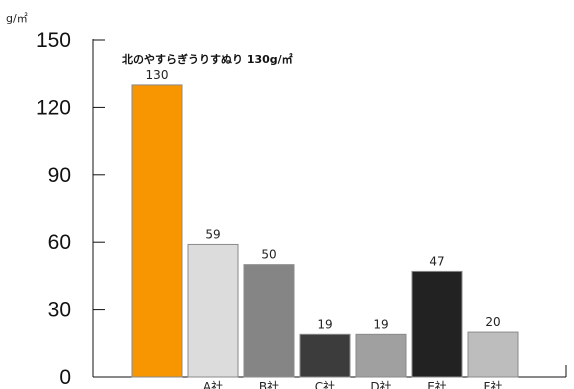  Describe the element at coordinates (492, 322) in the screenshot. I see `bar-value-label: 20` at that location.